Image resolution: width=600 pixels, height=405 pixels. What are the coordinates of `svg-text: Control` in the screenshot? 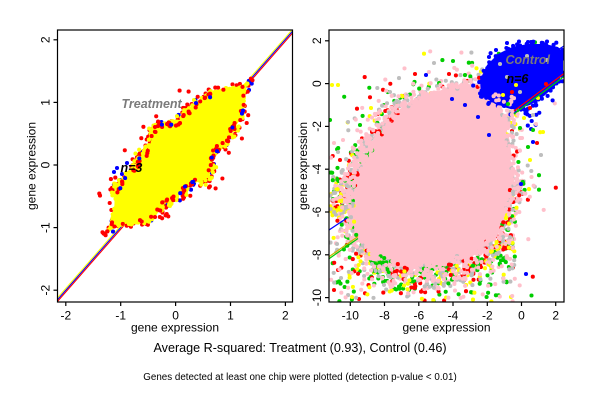 It's located at (528, 60).